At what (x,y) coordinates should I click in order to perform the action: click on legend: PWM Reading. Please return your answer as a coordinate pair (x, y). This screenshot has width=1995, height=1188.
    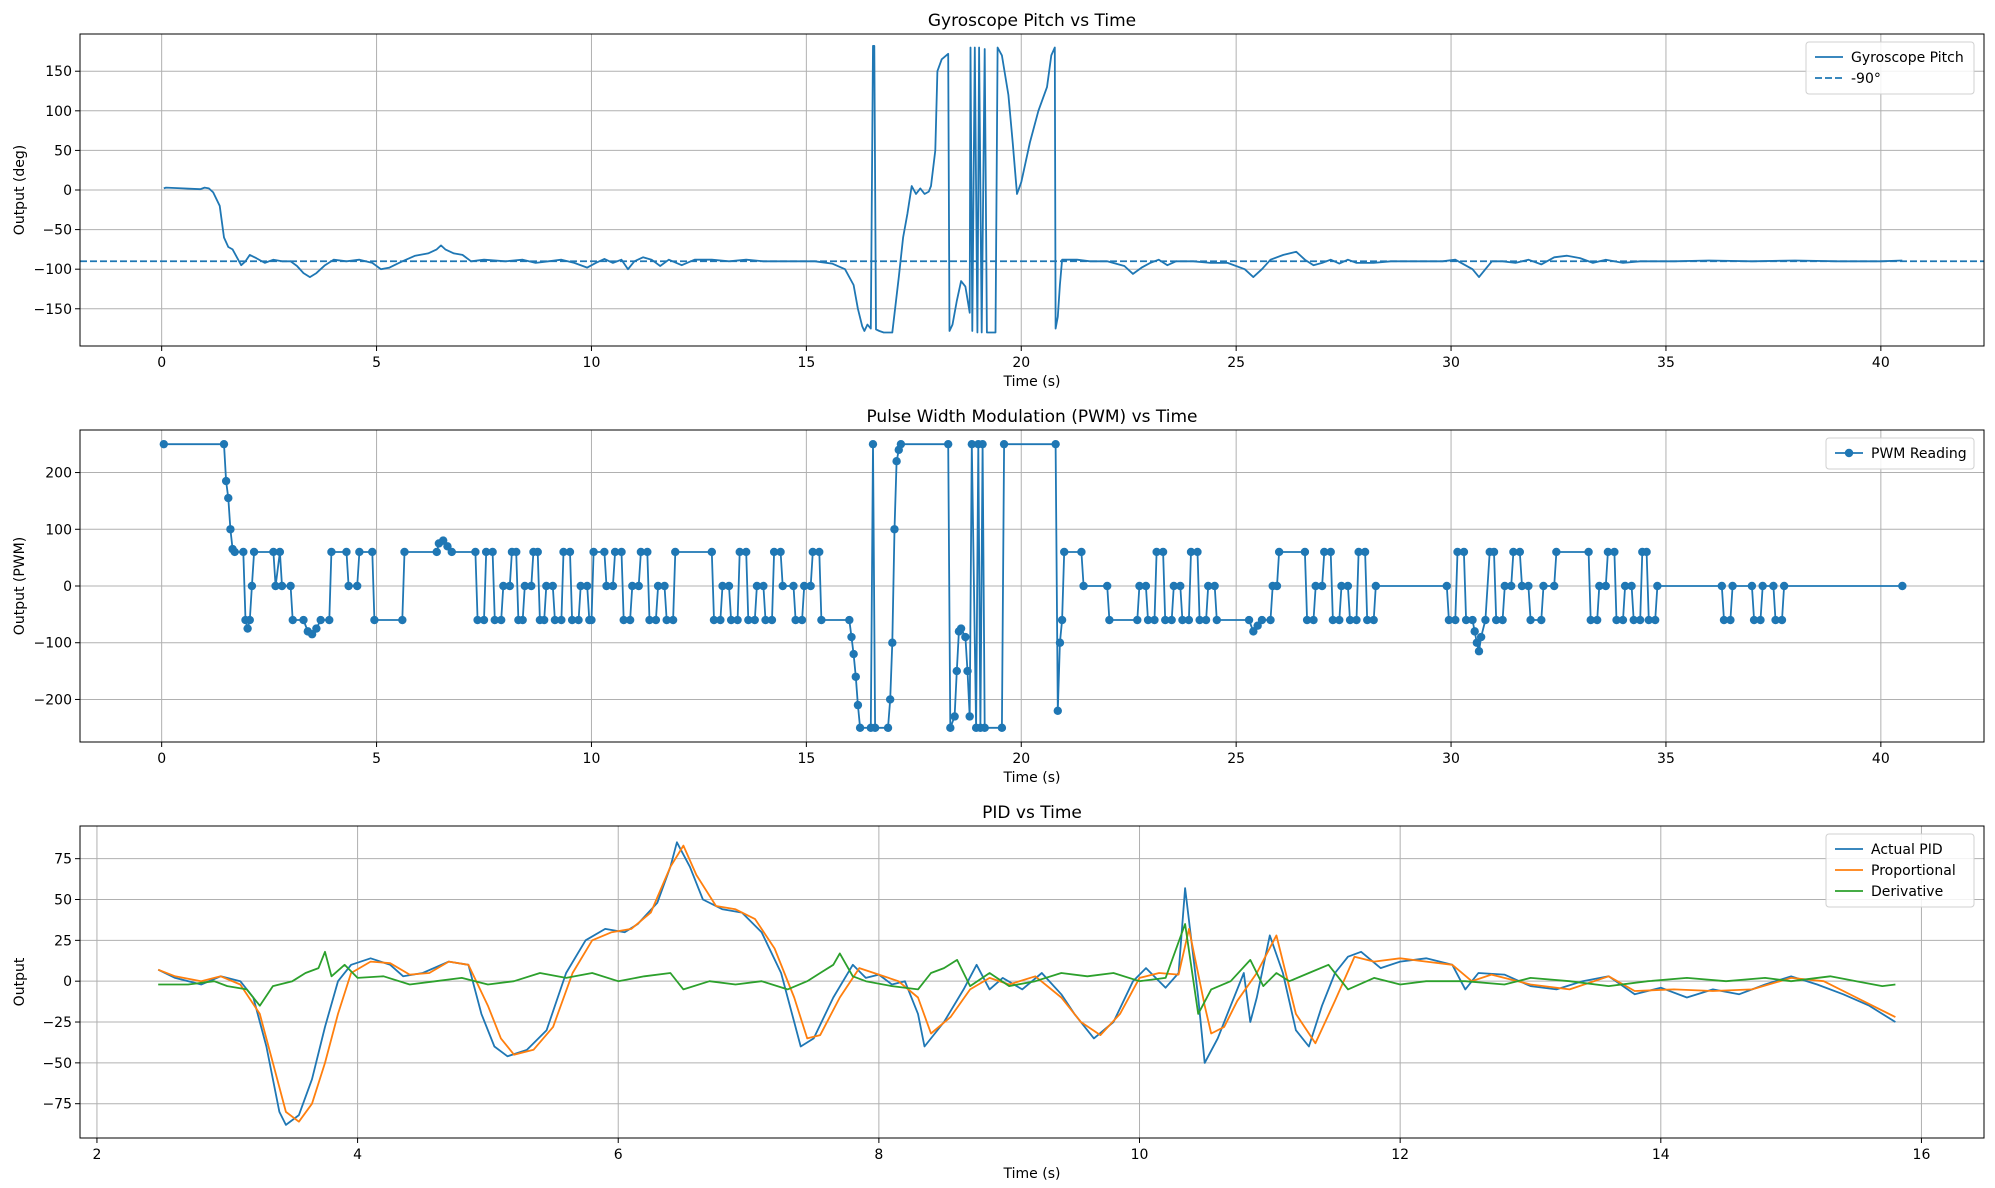
    Looking at the image, I should click on (1900, 453).